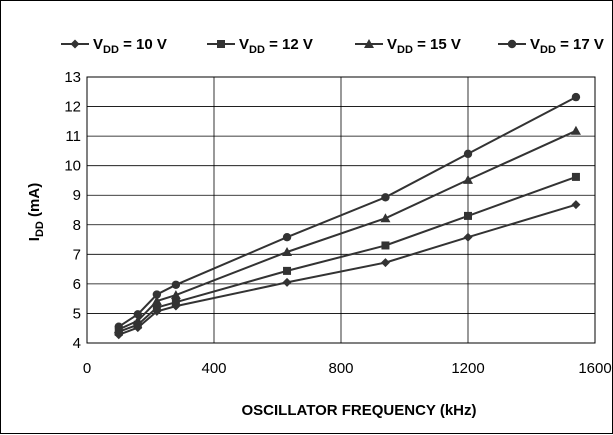 This screenshot has height=435, width=613. I want to click on legend-item: VDD = 12 V, so click(260, 46).